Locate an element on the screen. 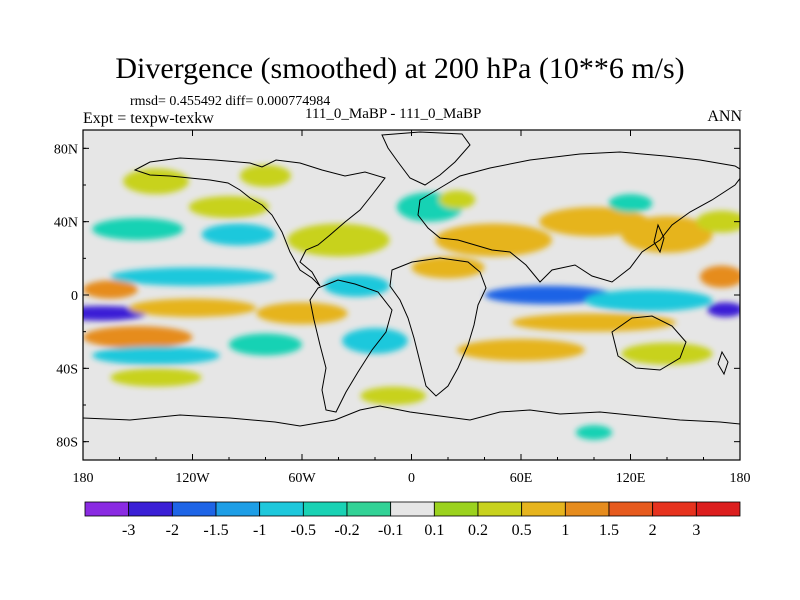  colorbar-label: -2 is located at coordinates (172, 530).